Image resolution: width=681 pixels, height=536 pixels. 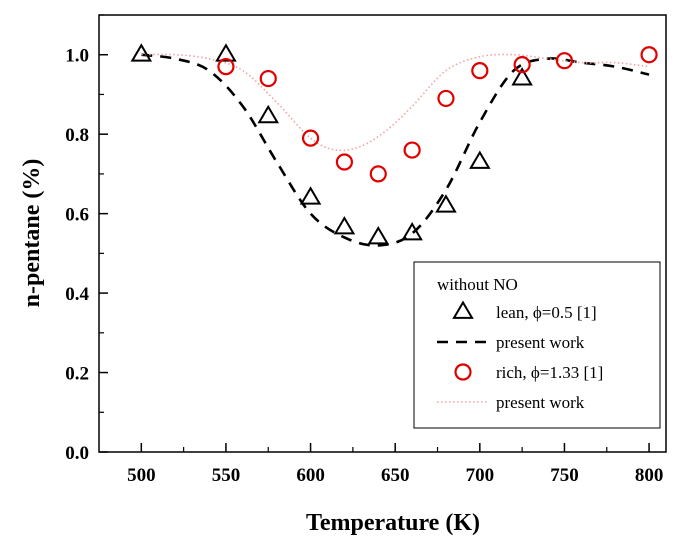 I want to click on y-axis: 0.0 0.2 0.4 0.6 0.8 1.0, so click(x=86, y=239).